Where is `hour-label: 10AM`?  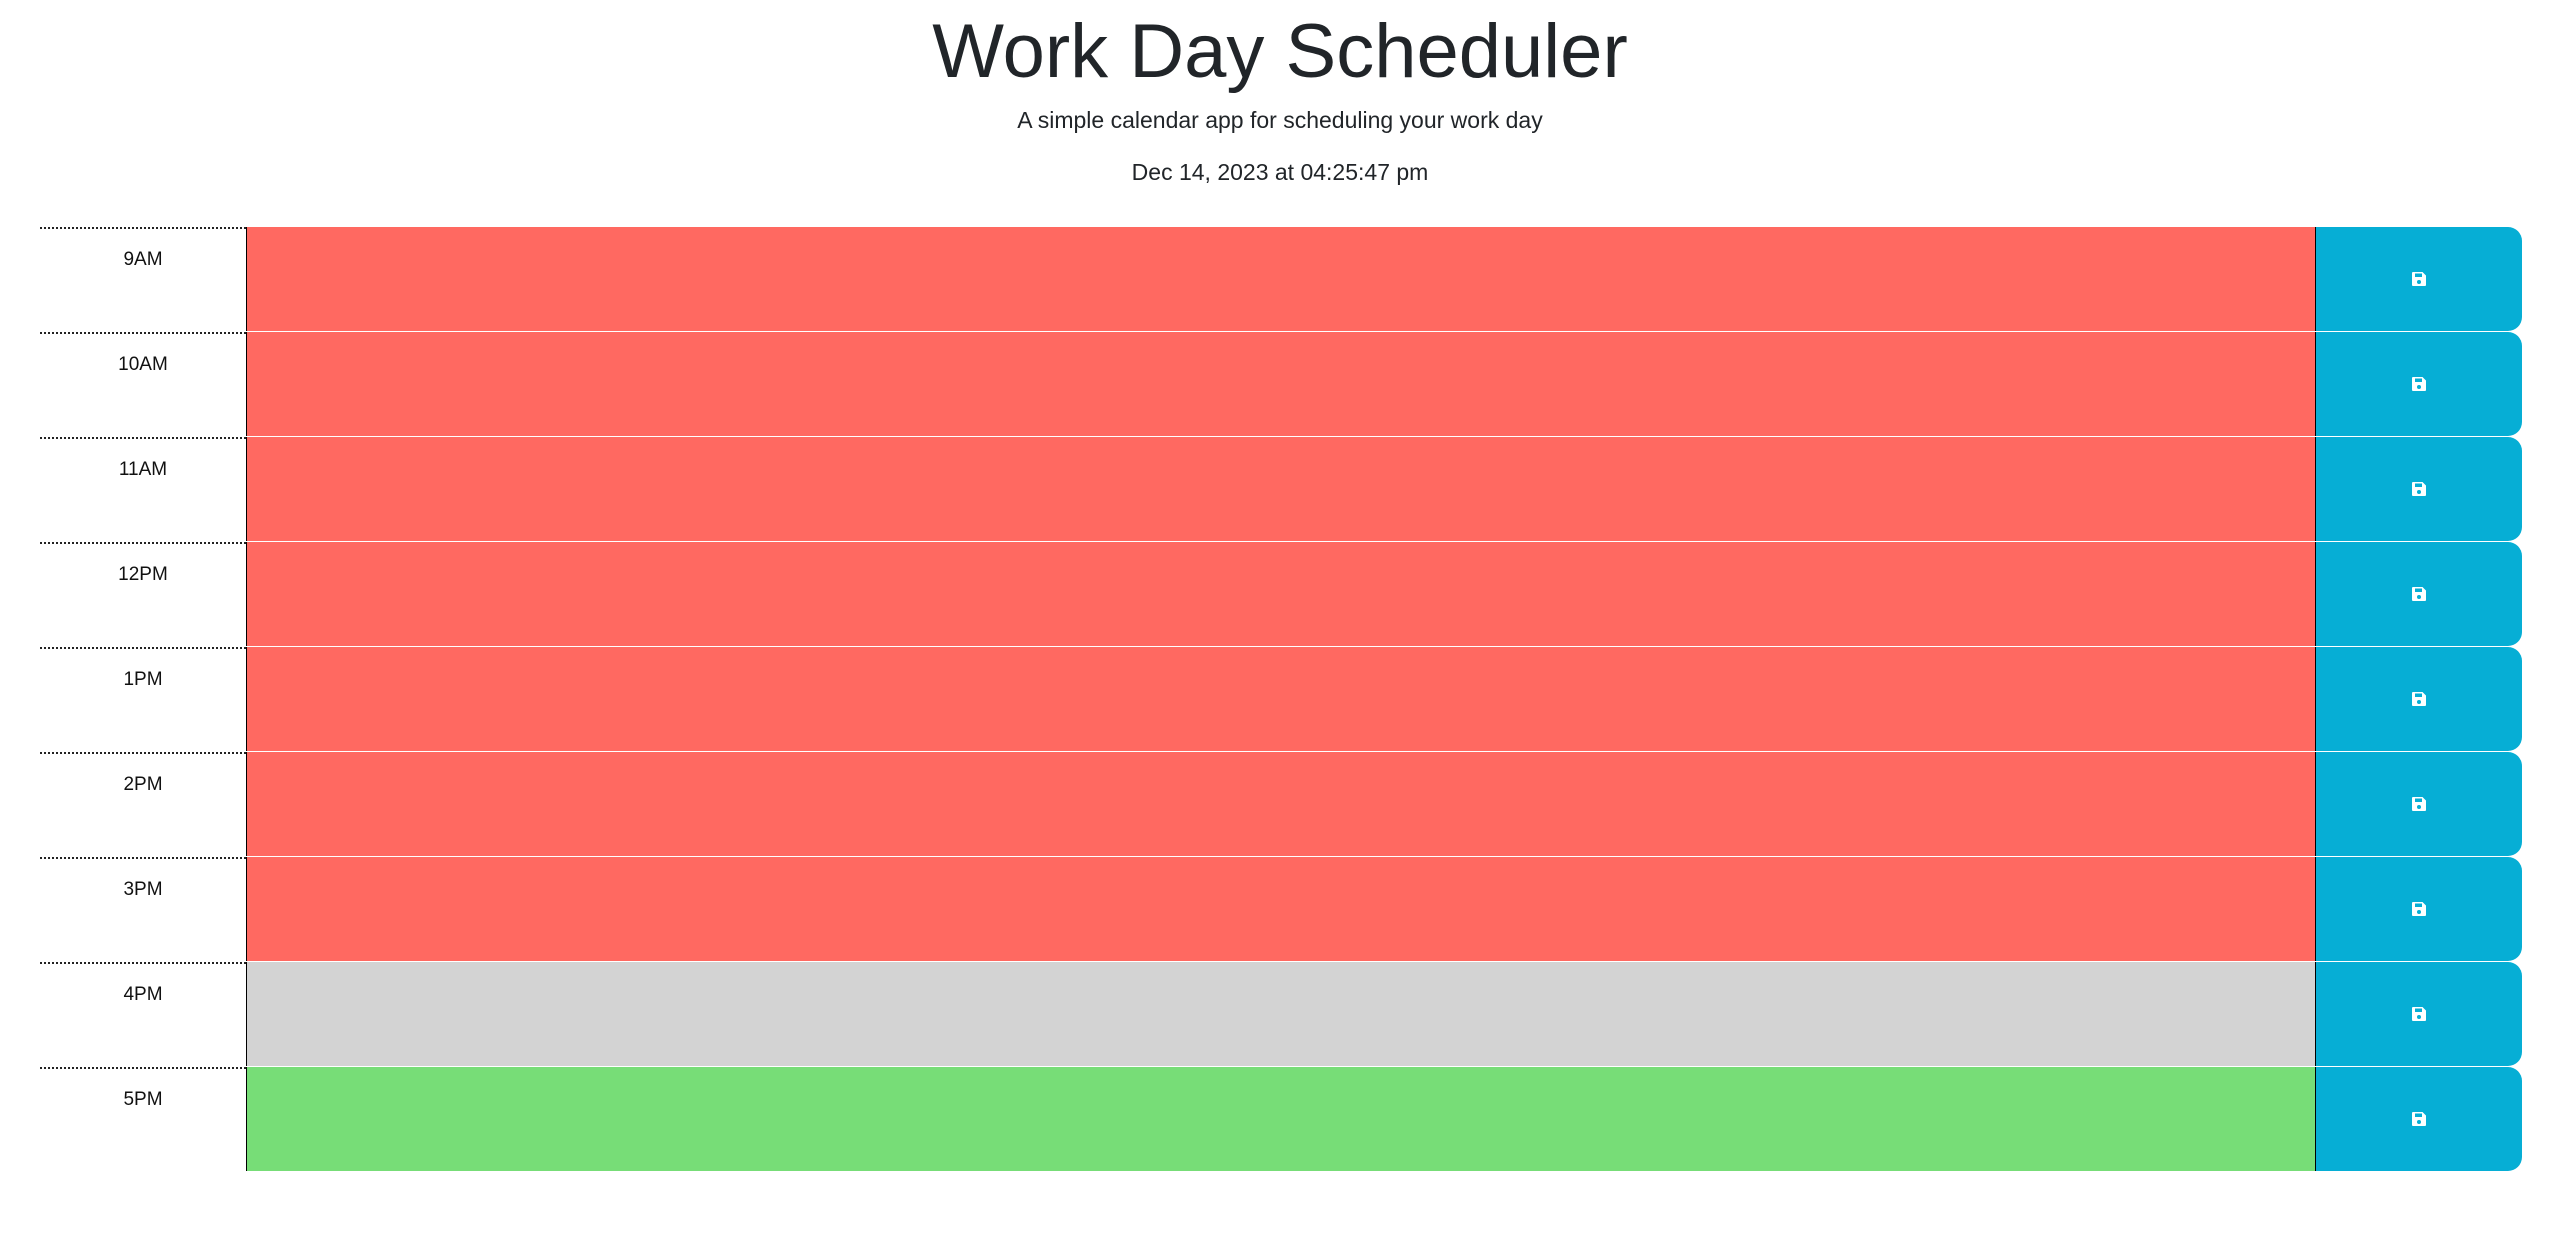 hour-label: 10AM is located at coordinates (143, 384).